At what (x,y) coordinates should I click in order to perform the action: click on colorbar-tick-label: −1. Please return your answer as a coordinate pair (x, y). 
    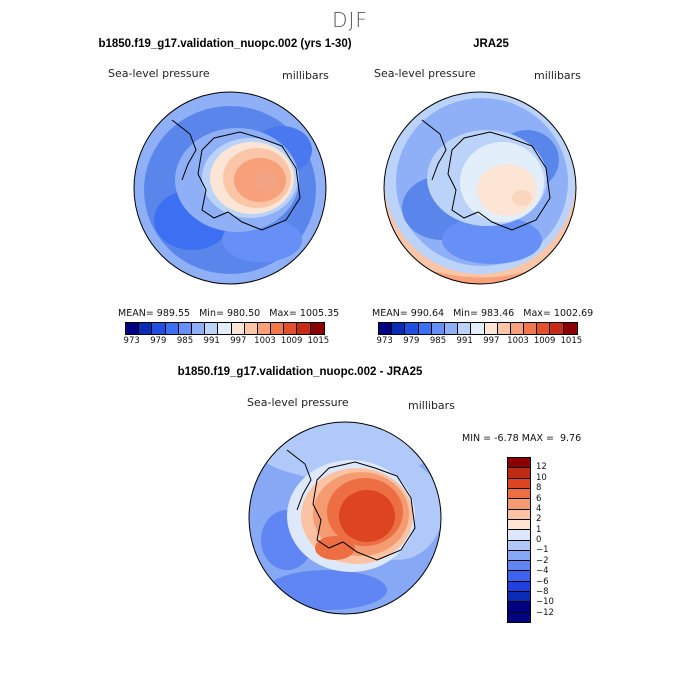
    Looking at the image, I should click on (542, 550).